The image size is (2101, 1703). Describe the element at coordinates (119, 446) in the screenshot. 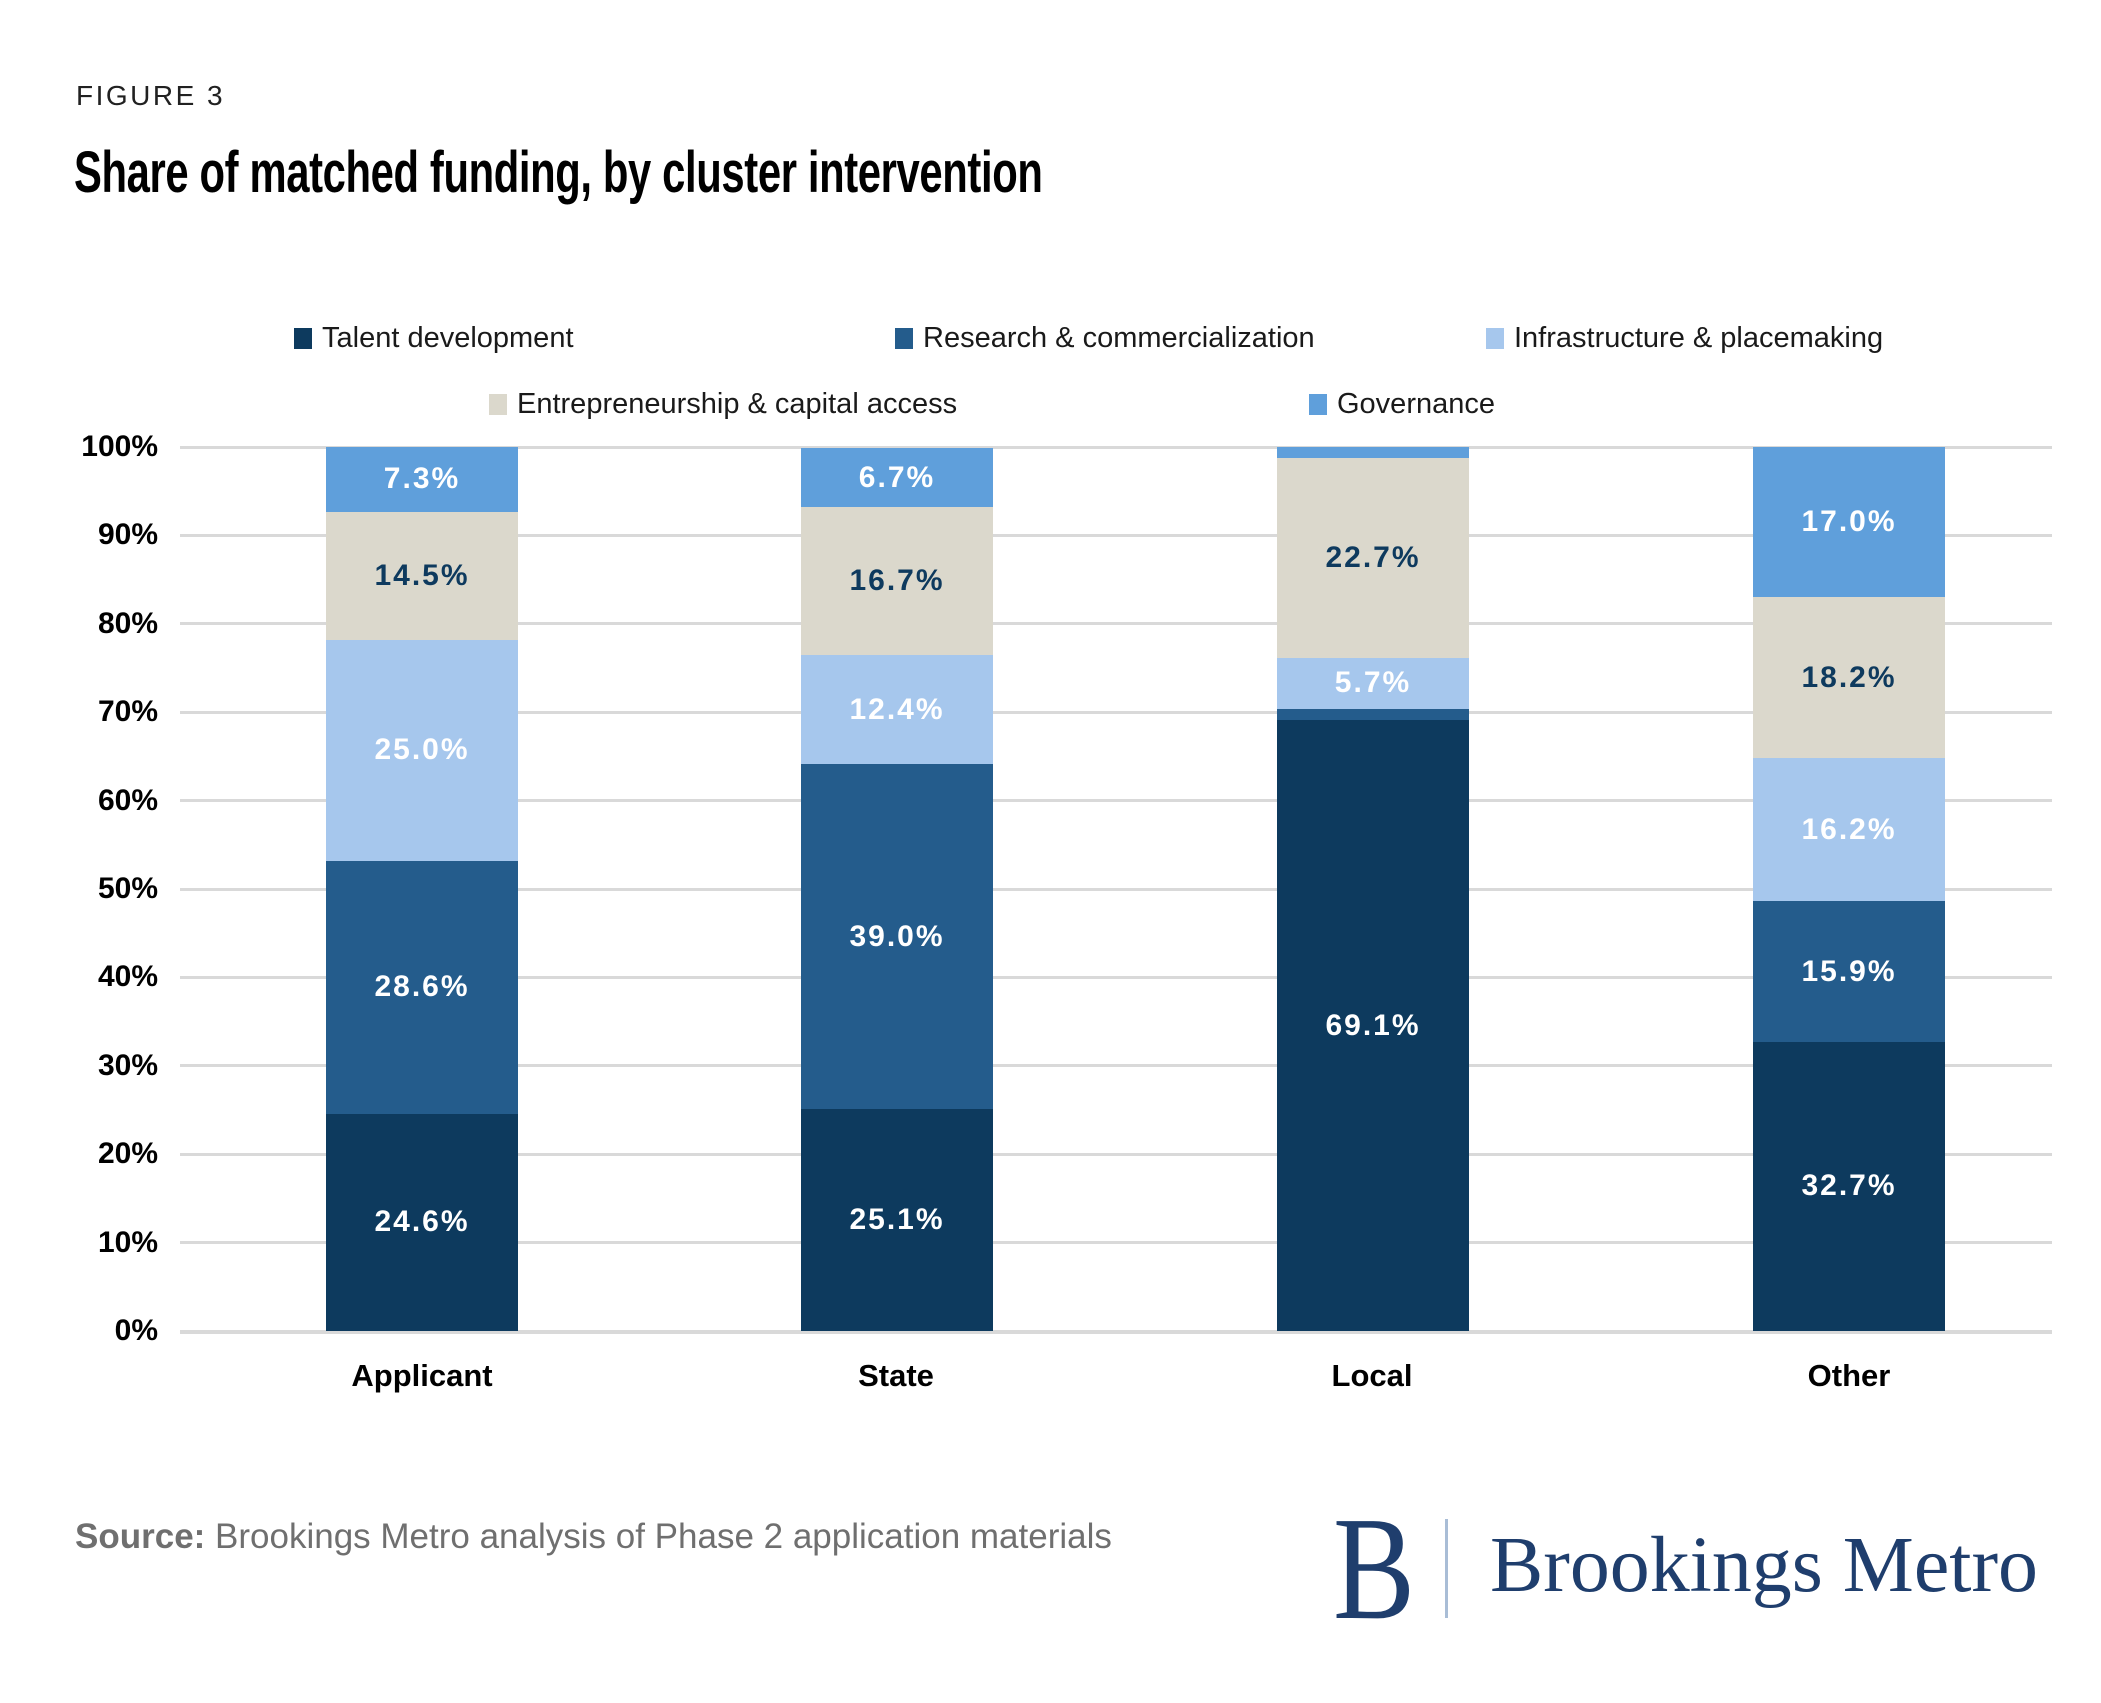

I see `y-axis-tick-label: 100%` at that location.